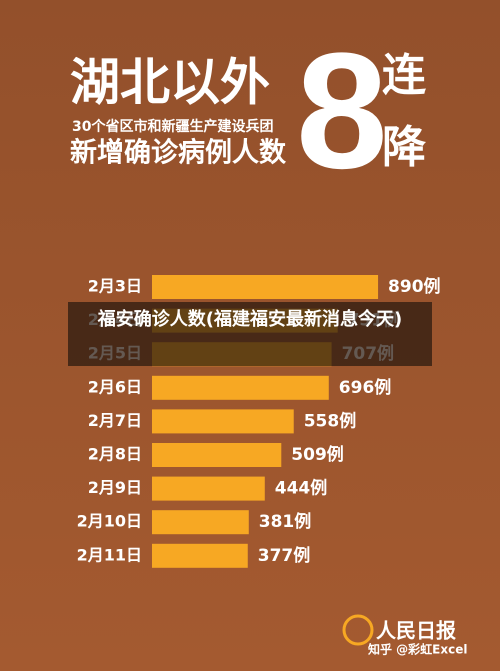  Describe the element at coordinates (301, 488) in the screenshot. I see `value-label: 444例` at that location.